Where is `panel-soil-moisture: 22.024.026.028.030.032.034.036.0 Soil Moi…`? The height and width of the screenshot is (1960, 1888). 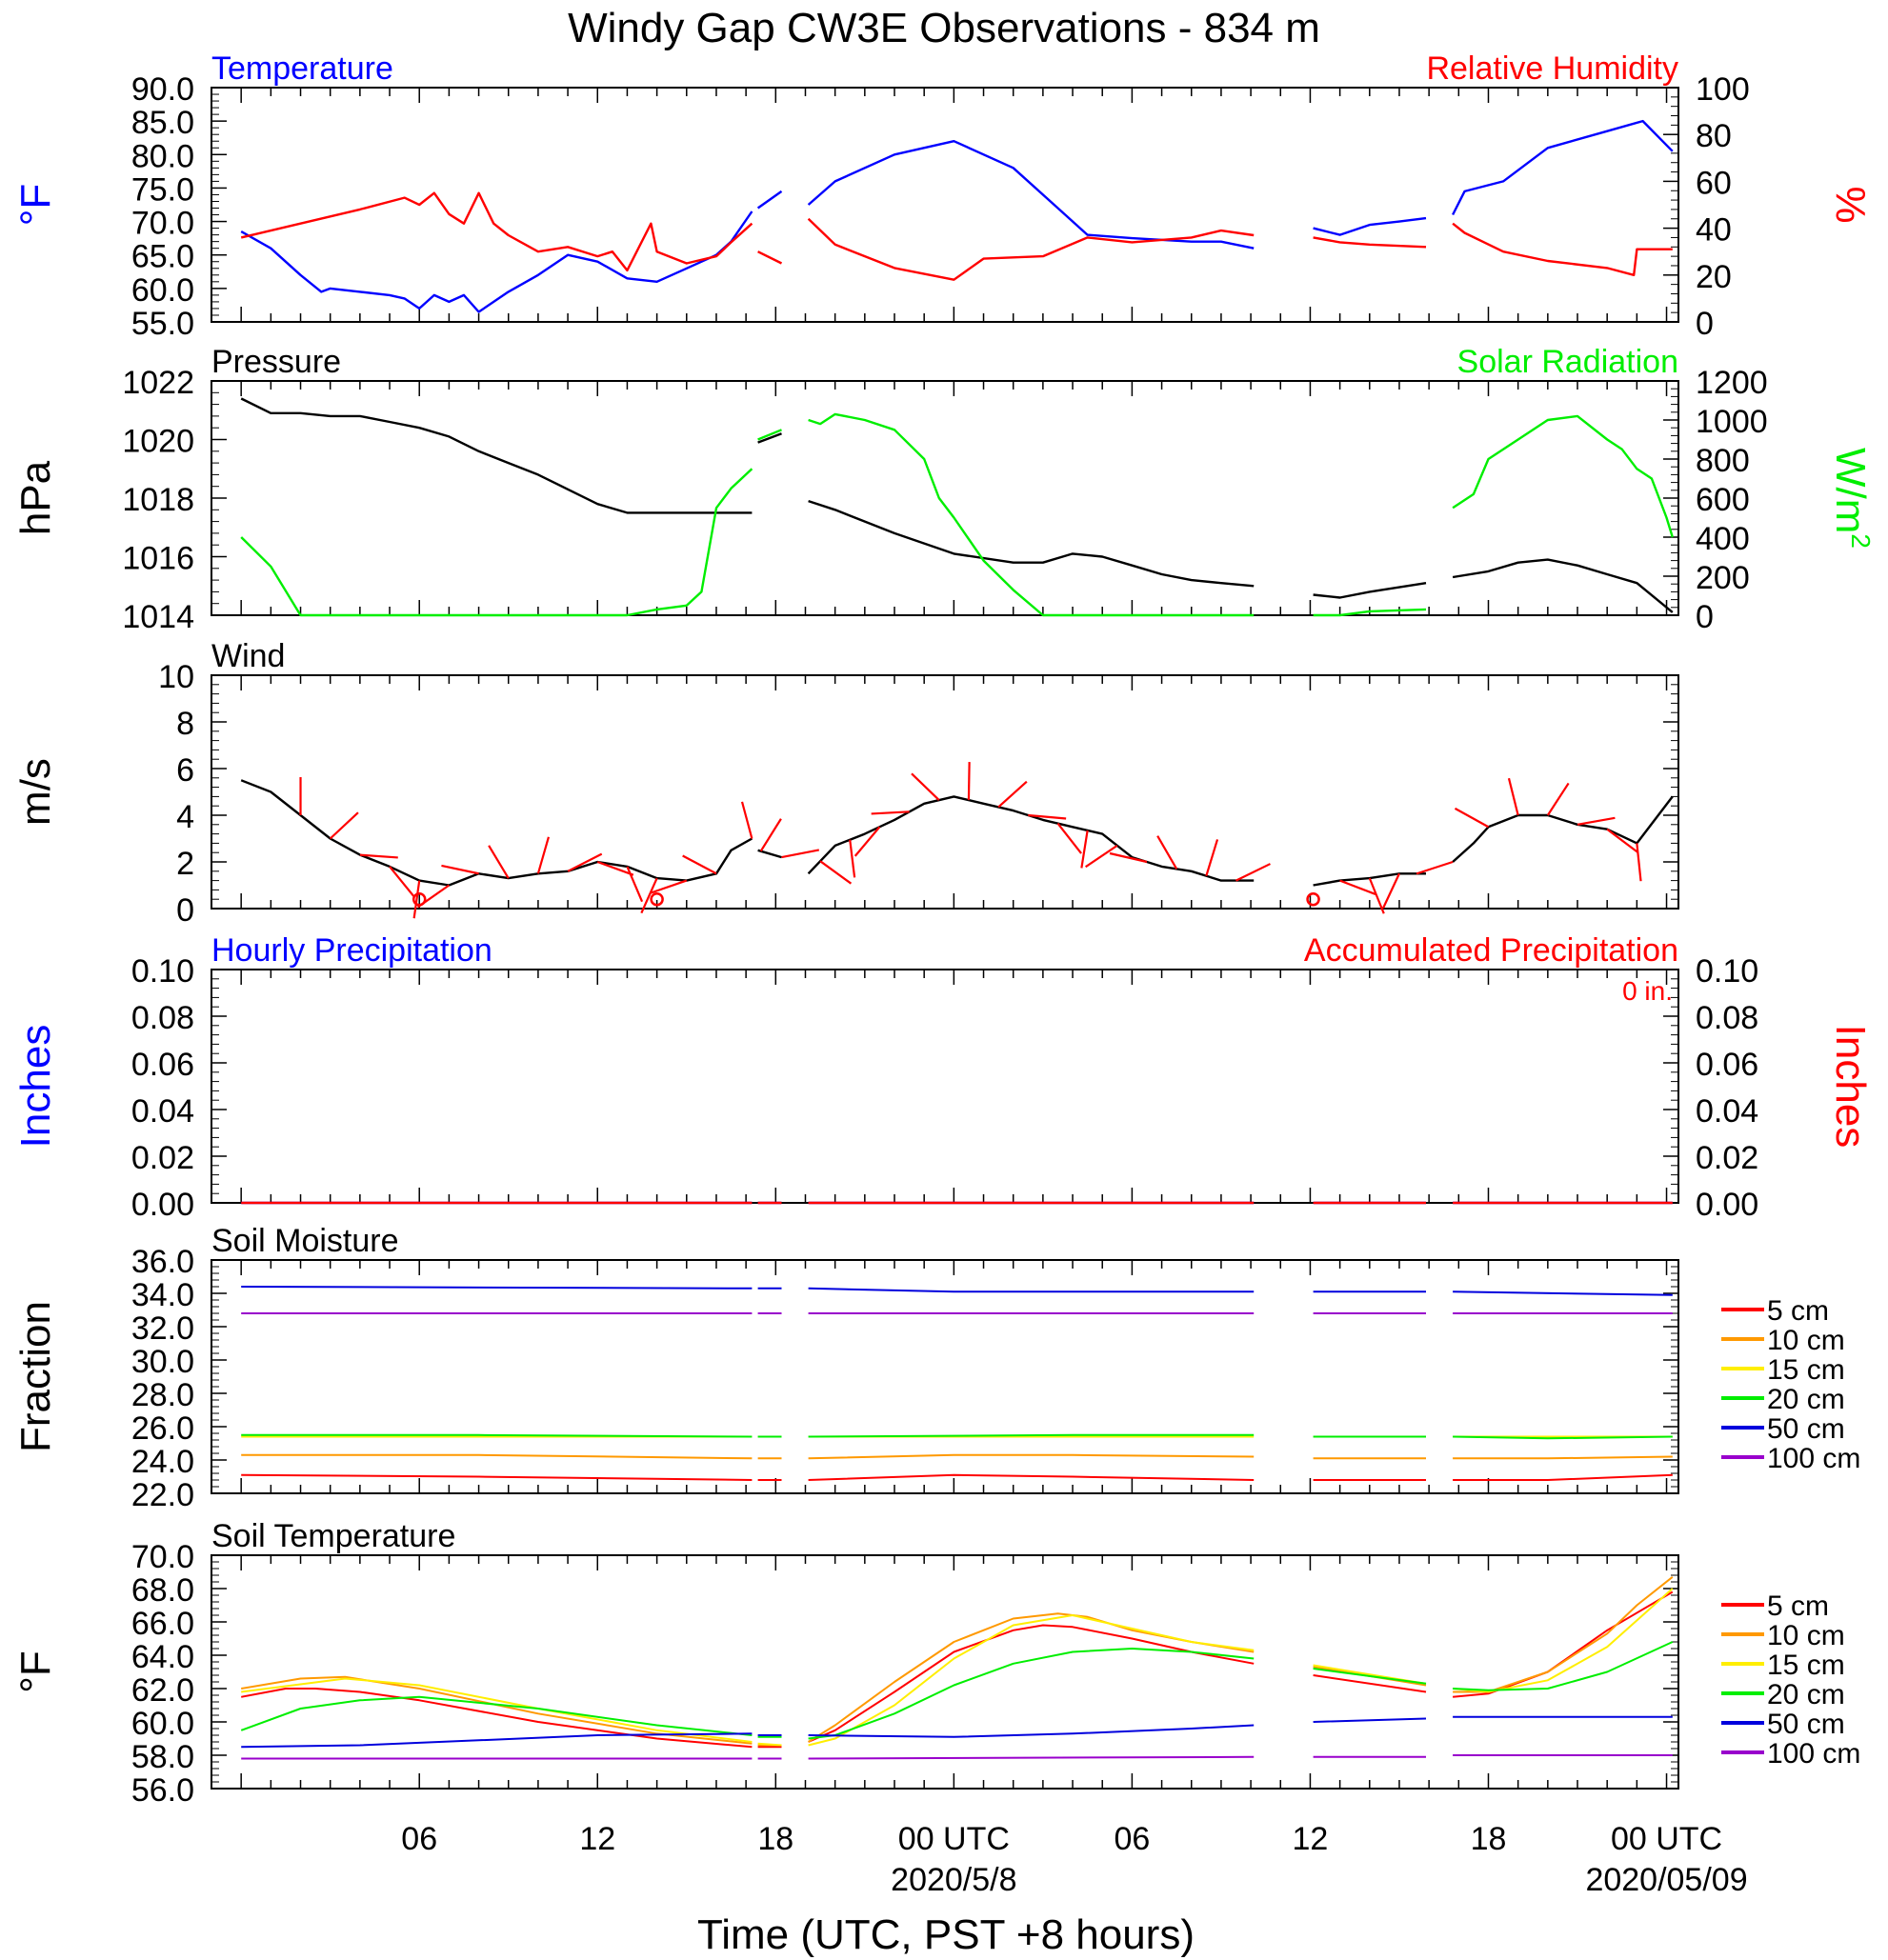
panel-soil-moisture: 22.024.026.028.030.032.034.036.0 Soil Moi… is located at coordinates (936, 1368).